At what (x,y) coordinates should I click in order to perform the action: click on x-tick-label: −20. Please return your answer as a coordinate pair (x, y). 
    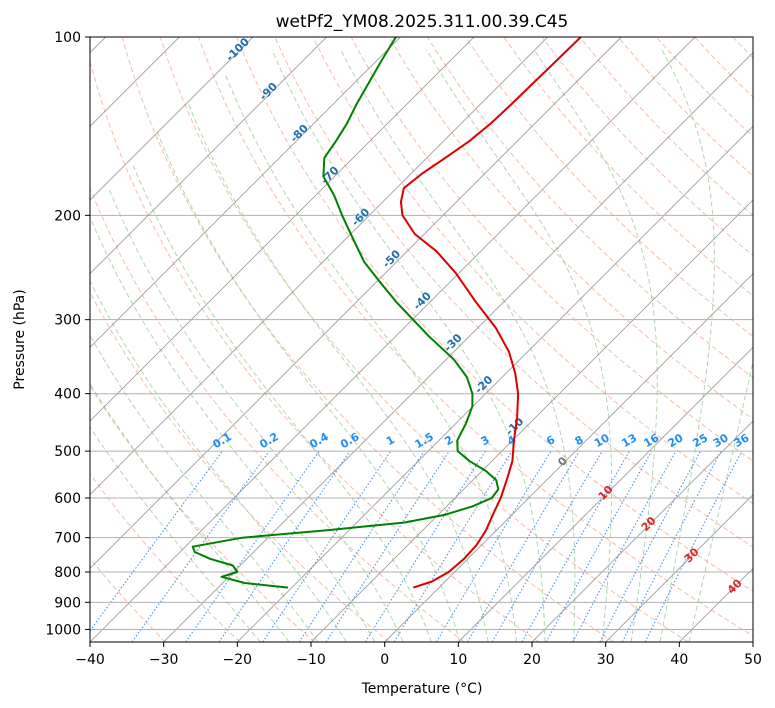
    Looking at the image, I should click on (238, 660).